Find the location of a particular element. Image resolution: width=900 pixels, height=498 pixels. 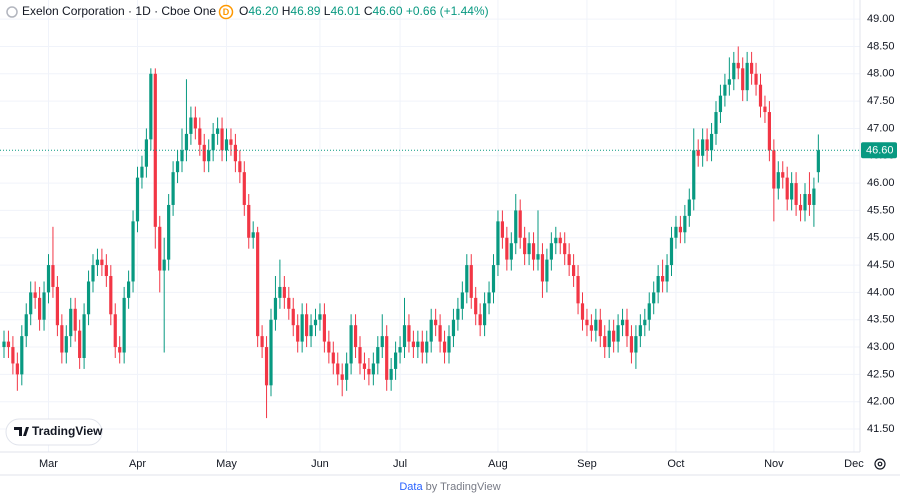

symbol-title: Exelon Corporation · 1D · Cboe One is located at coordinates (119, 11).